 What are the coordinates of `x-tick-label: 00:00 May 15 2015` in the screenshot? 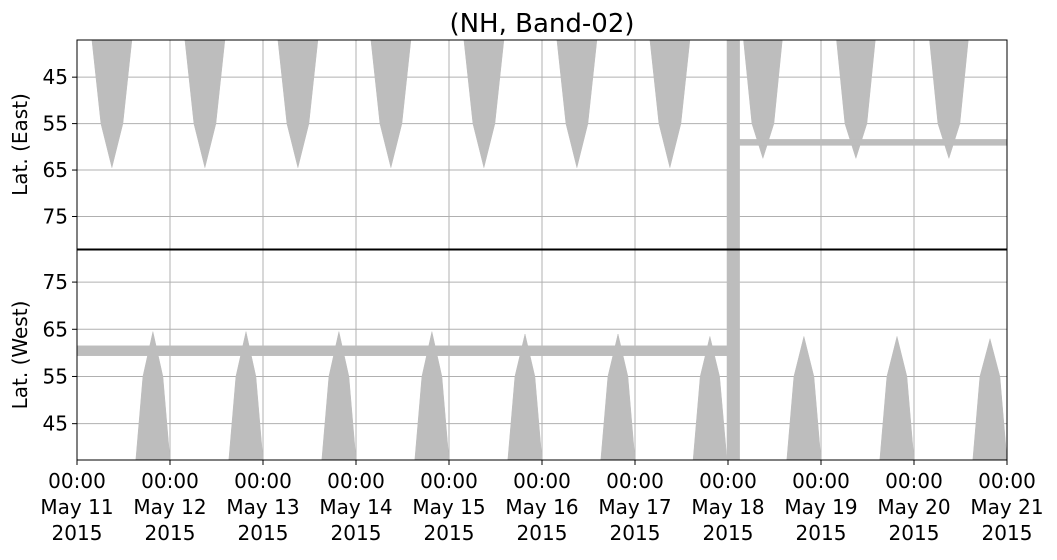 It's located at (448, 507).